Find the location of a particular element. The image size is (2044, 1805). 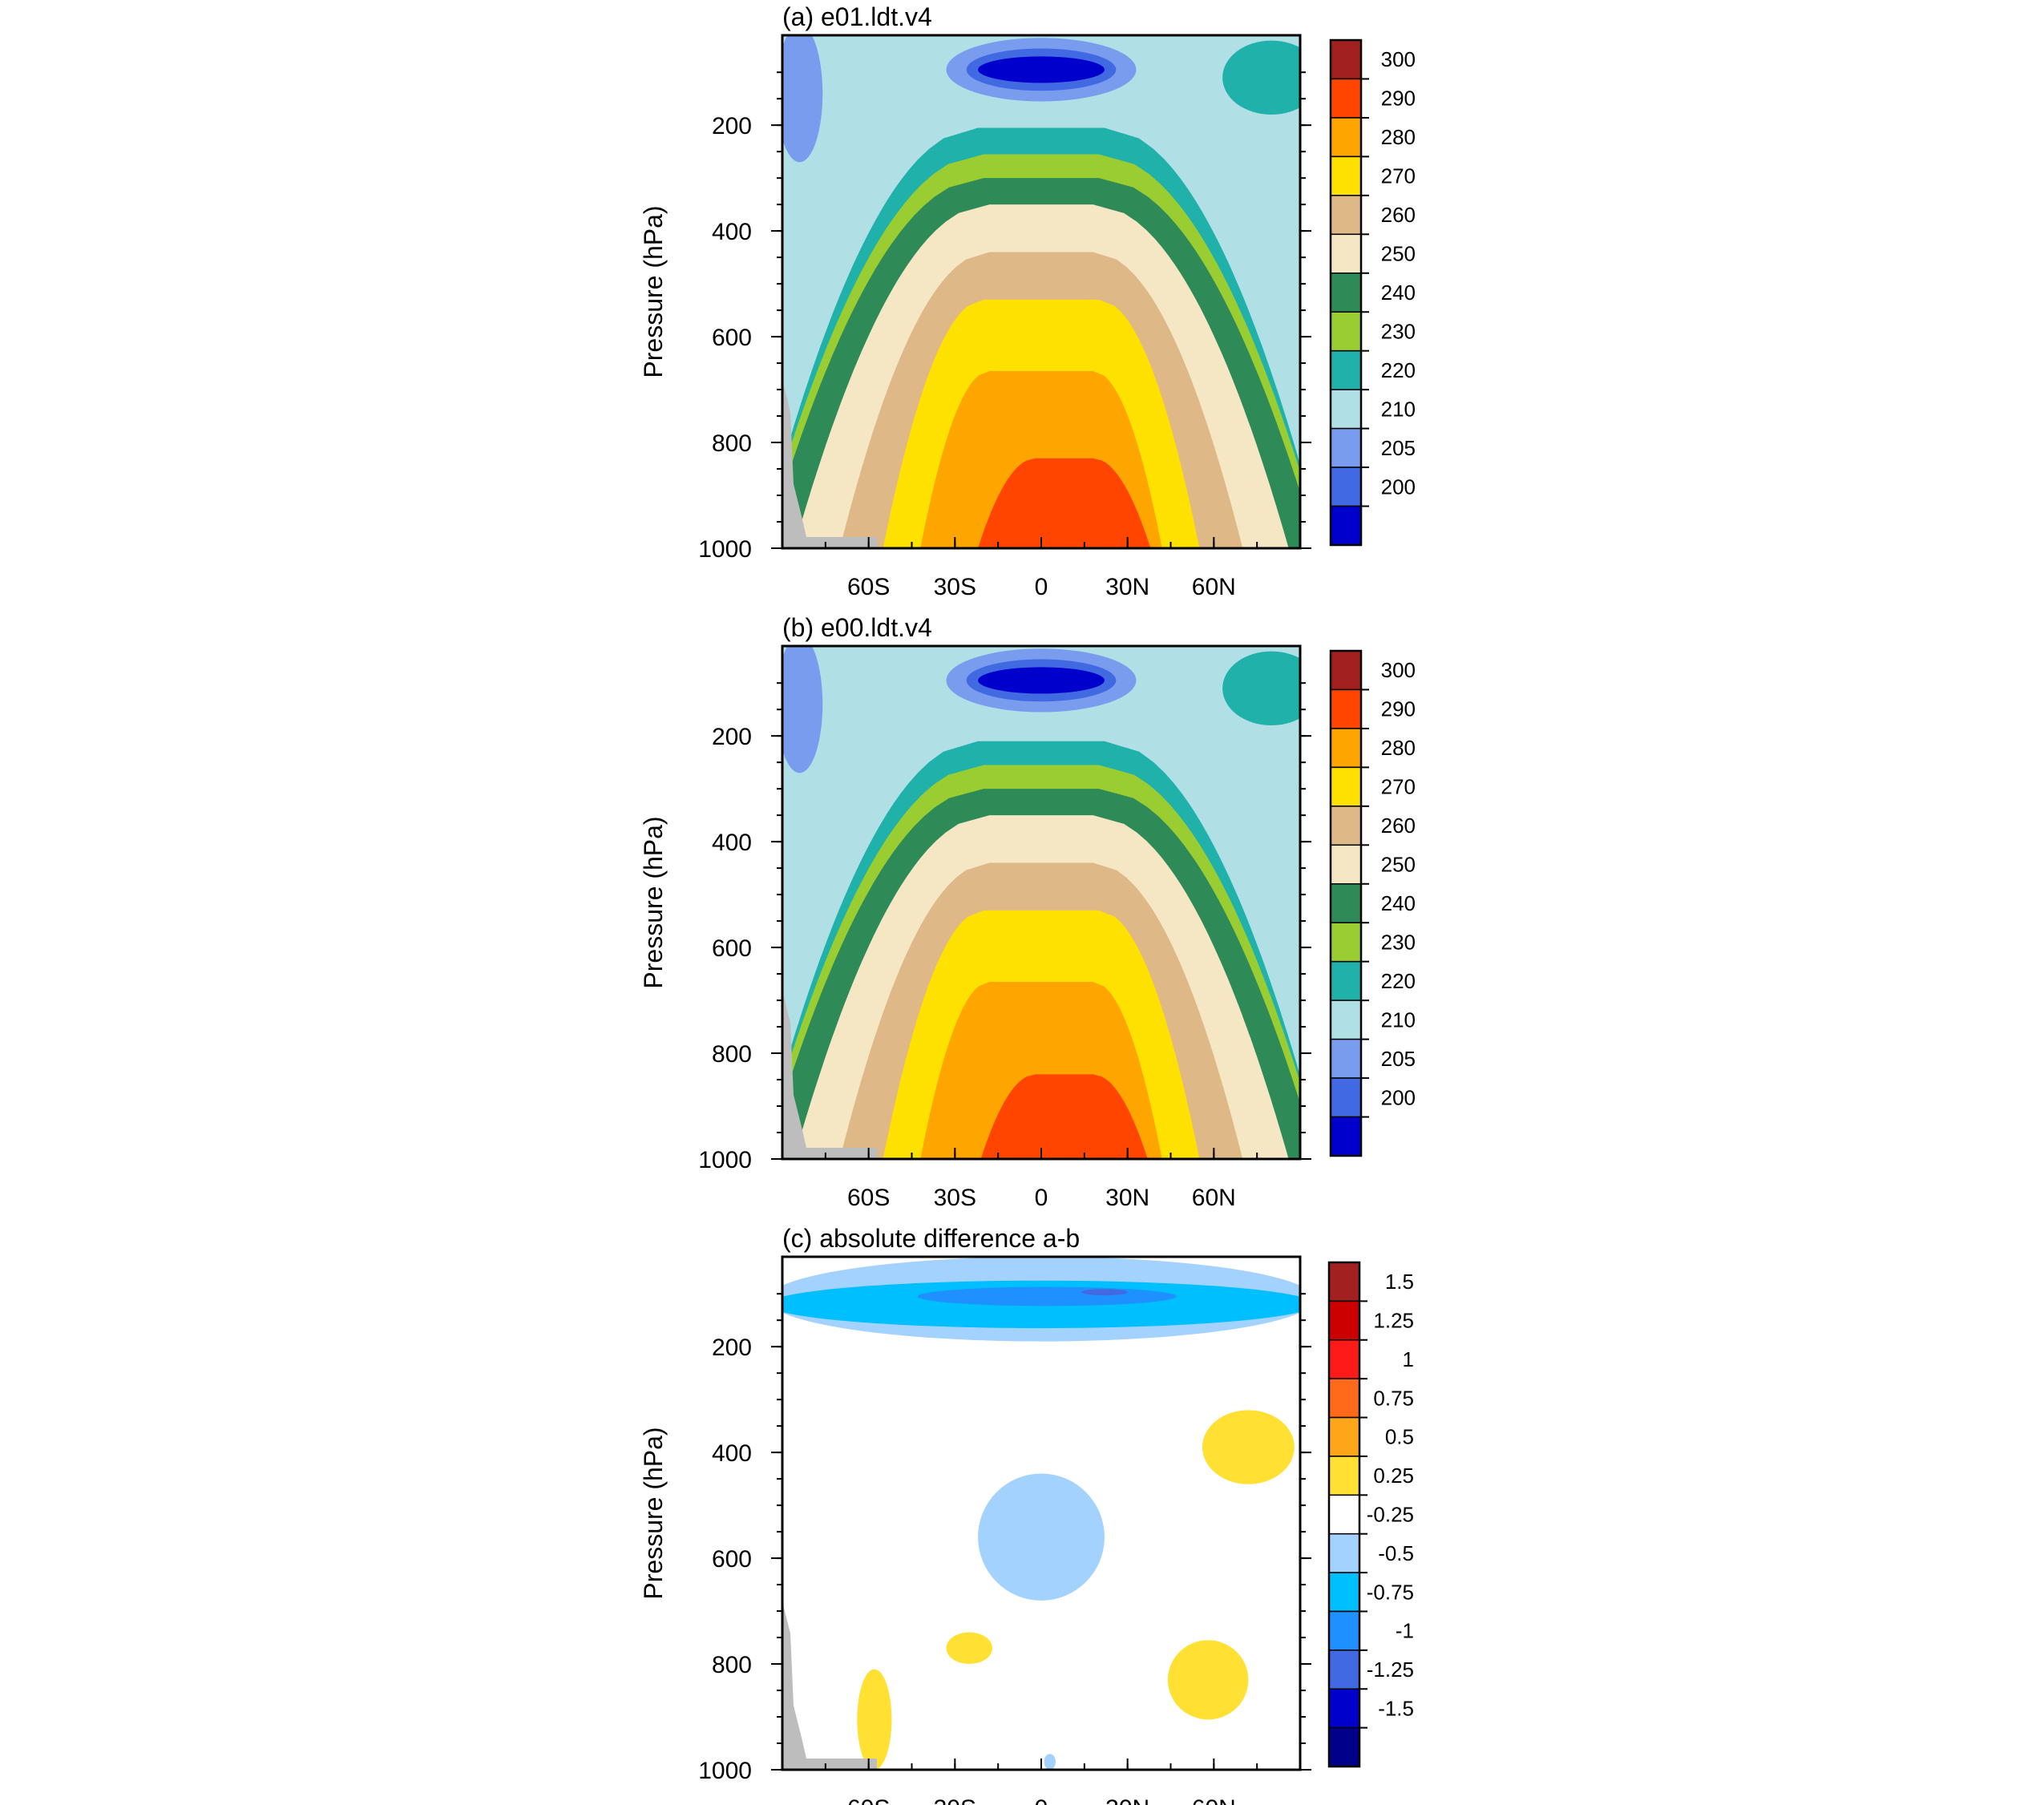

feature--0-25-mid-troposphere is located at coordinates (1041, 1537).